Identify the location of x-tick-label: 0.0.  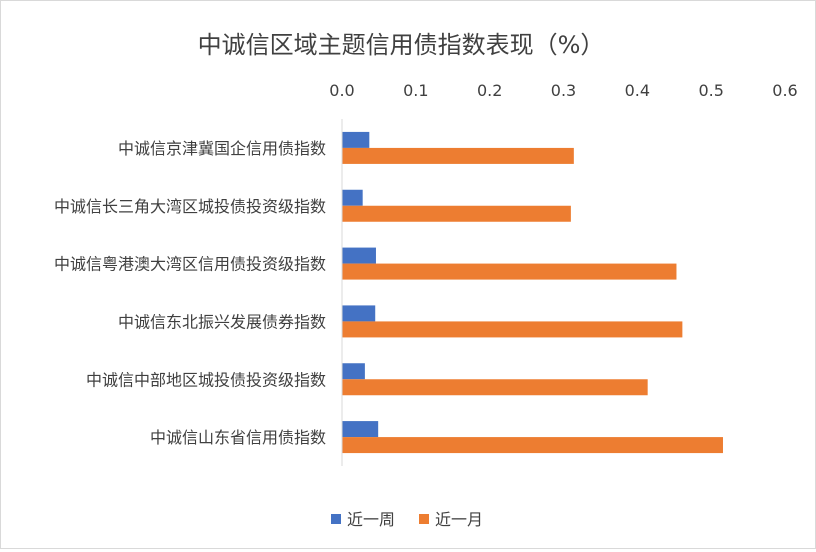
(341, 90).